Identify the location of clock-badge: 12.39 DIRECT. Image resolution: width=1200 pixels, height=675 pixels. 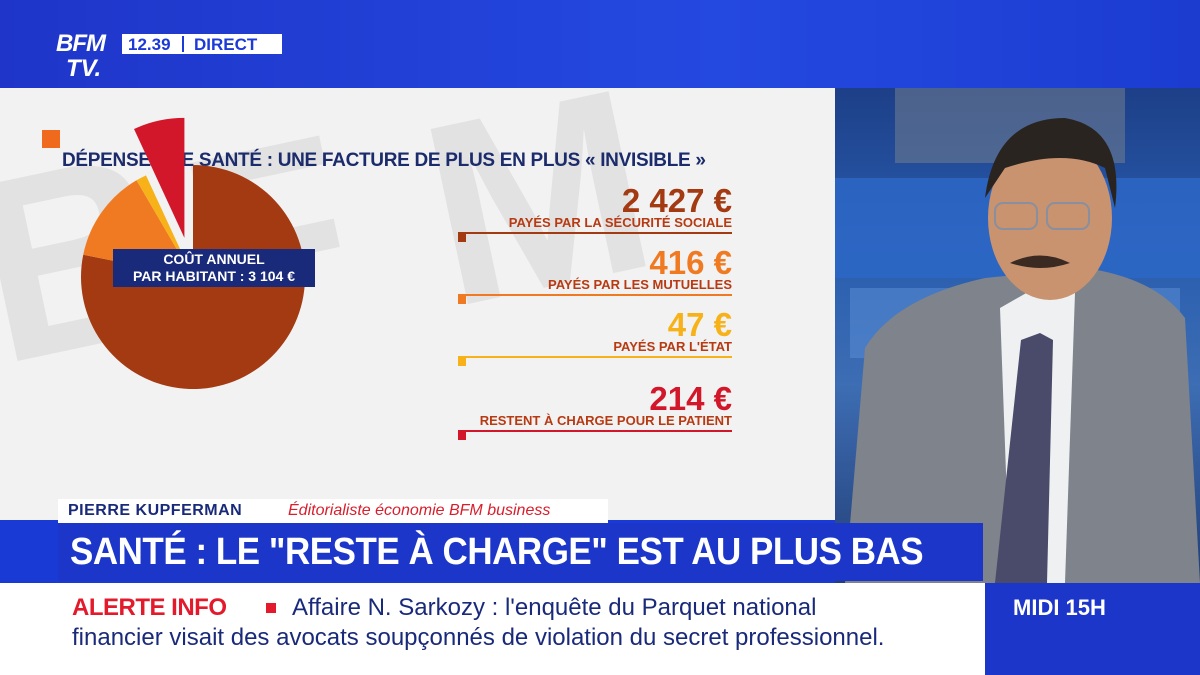
(202, 44).